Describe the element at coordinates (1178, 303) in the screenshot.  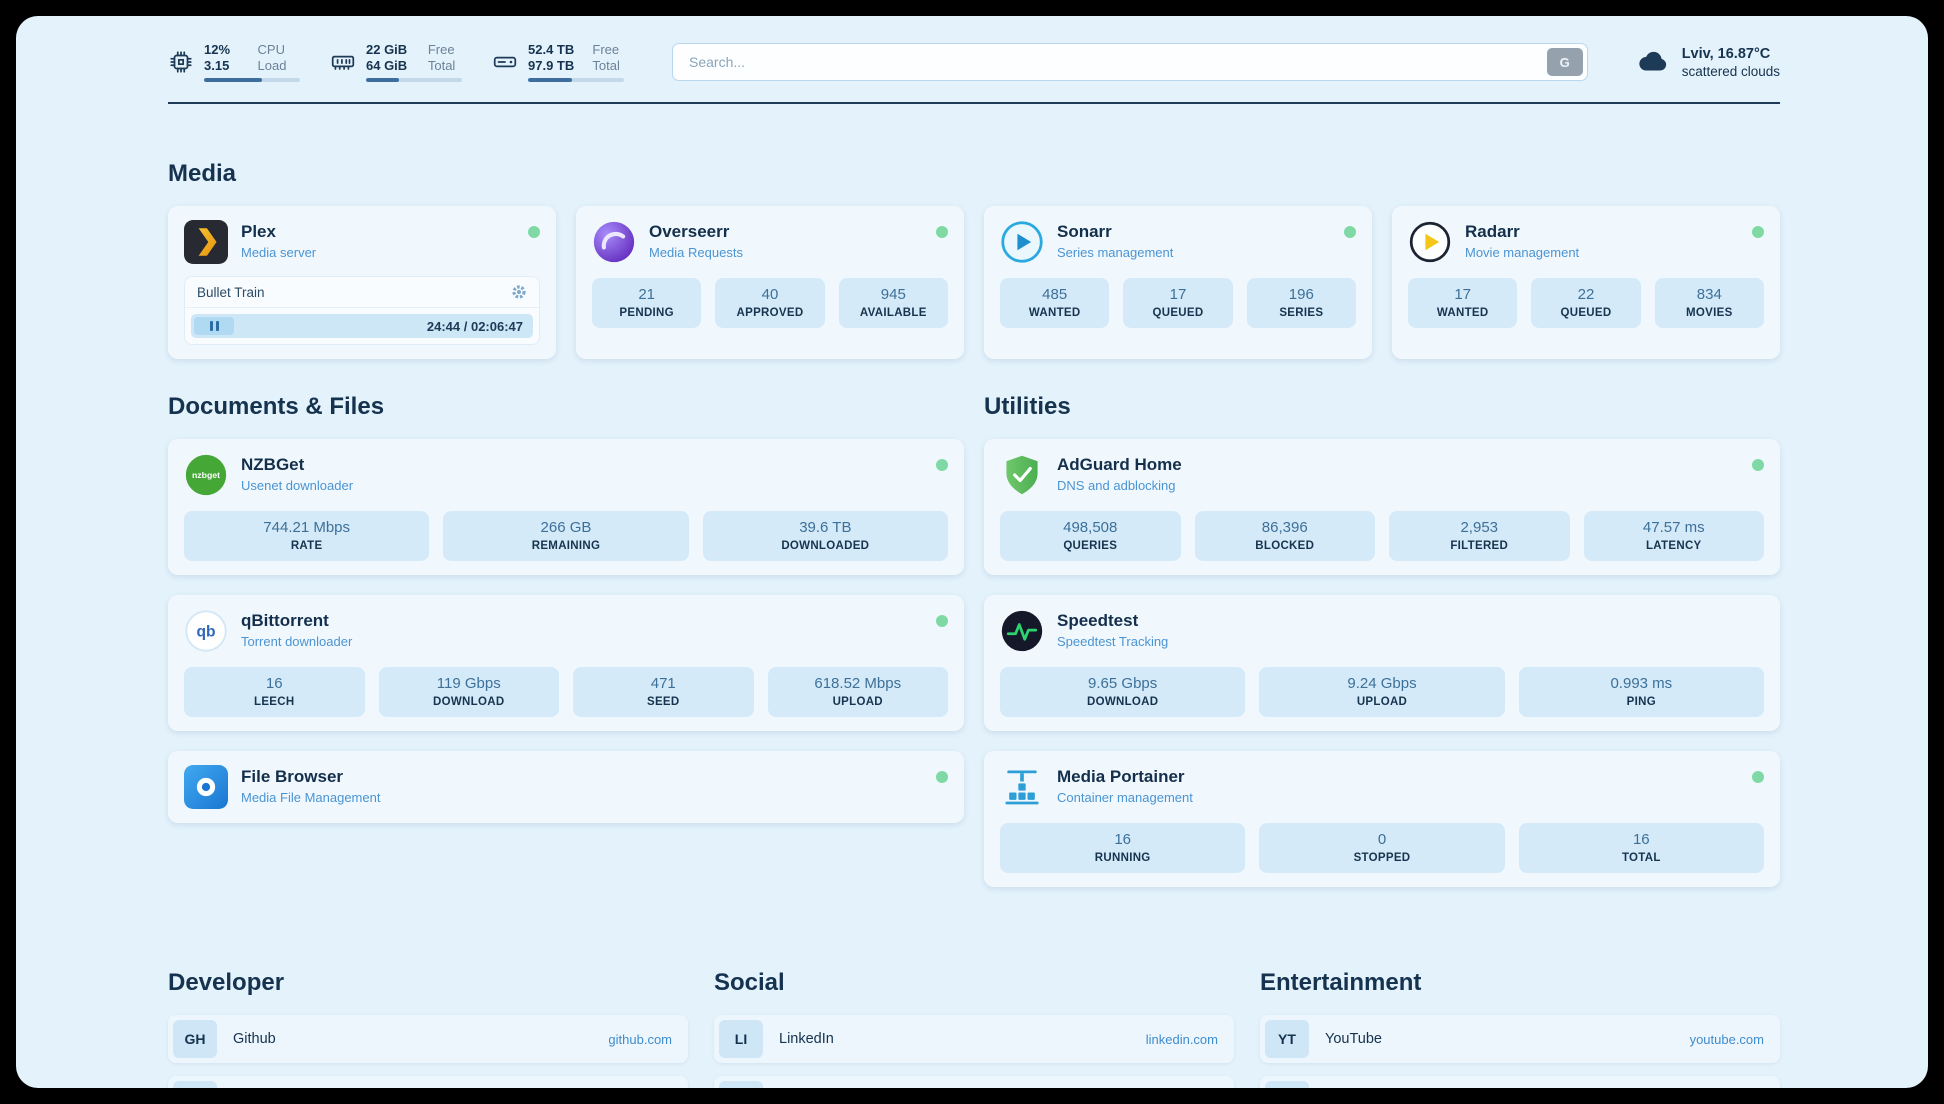
I see `stat-box: 17 QUEUED` at that location.